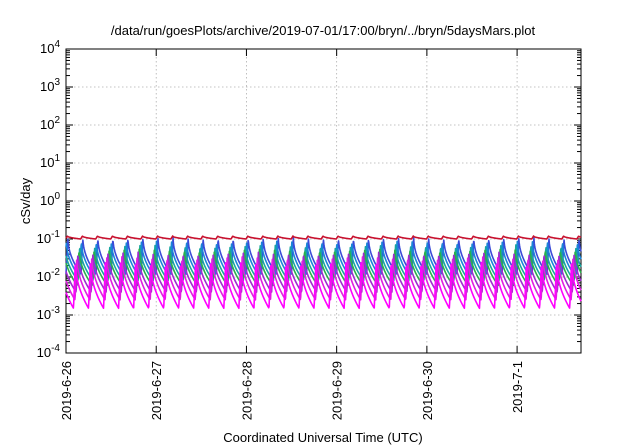  Describe the element at coordinates (49, 313) in the screenshot. I see `y-tick-label: 10⁻³` at that location.